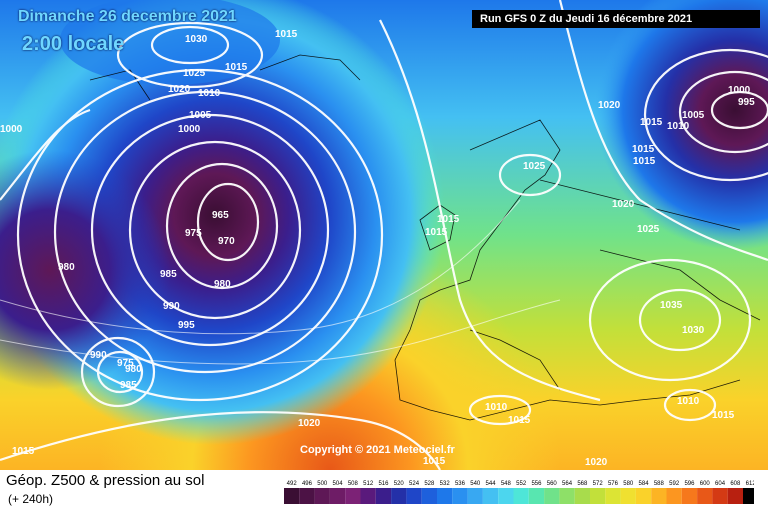 This screenshot has width=768, height=512. What do you see at coordinates (414, 484) in the screenshot?
I see `scale-tick-label: 524` at bounding box center [414, 484].